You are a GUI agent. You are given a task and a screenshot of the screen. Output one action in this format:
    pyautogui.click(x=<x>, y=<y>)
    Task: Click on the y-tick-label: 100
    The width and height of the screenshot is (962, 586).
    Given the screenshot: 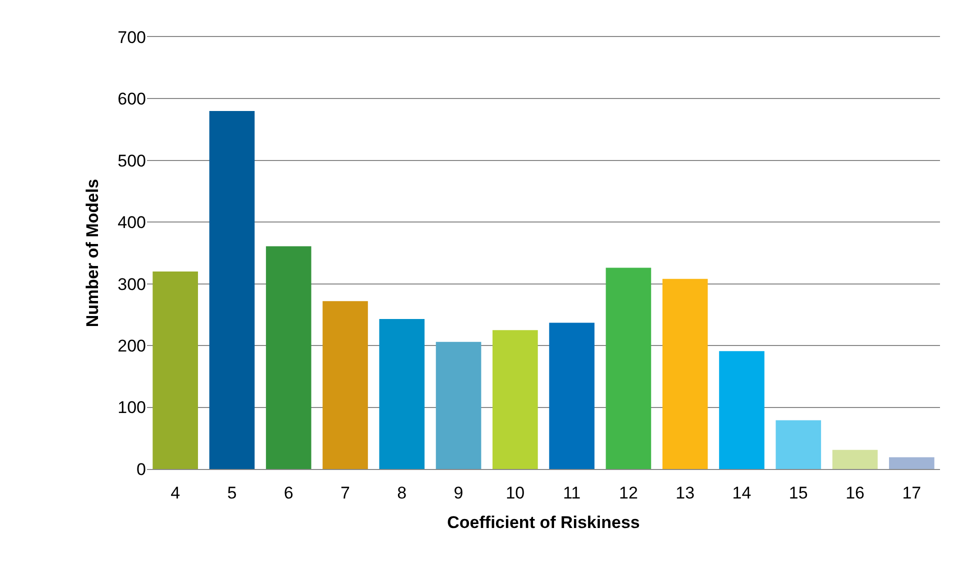 What is the action you would take?
    pyautogui.click(x=132, y=408)
    